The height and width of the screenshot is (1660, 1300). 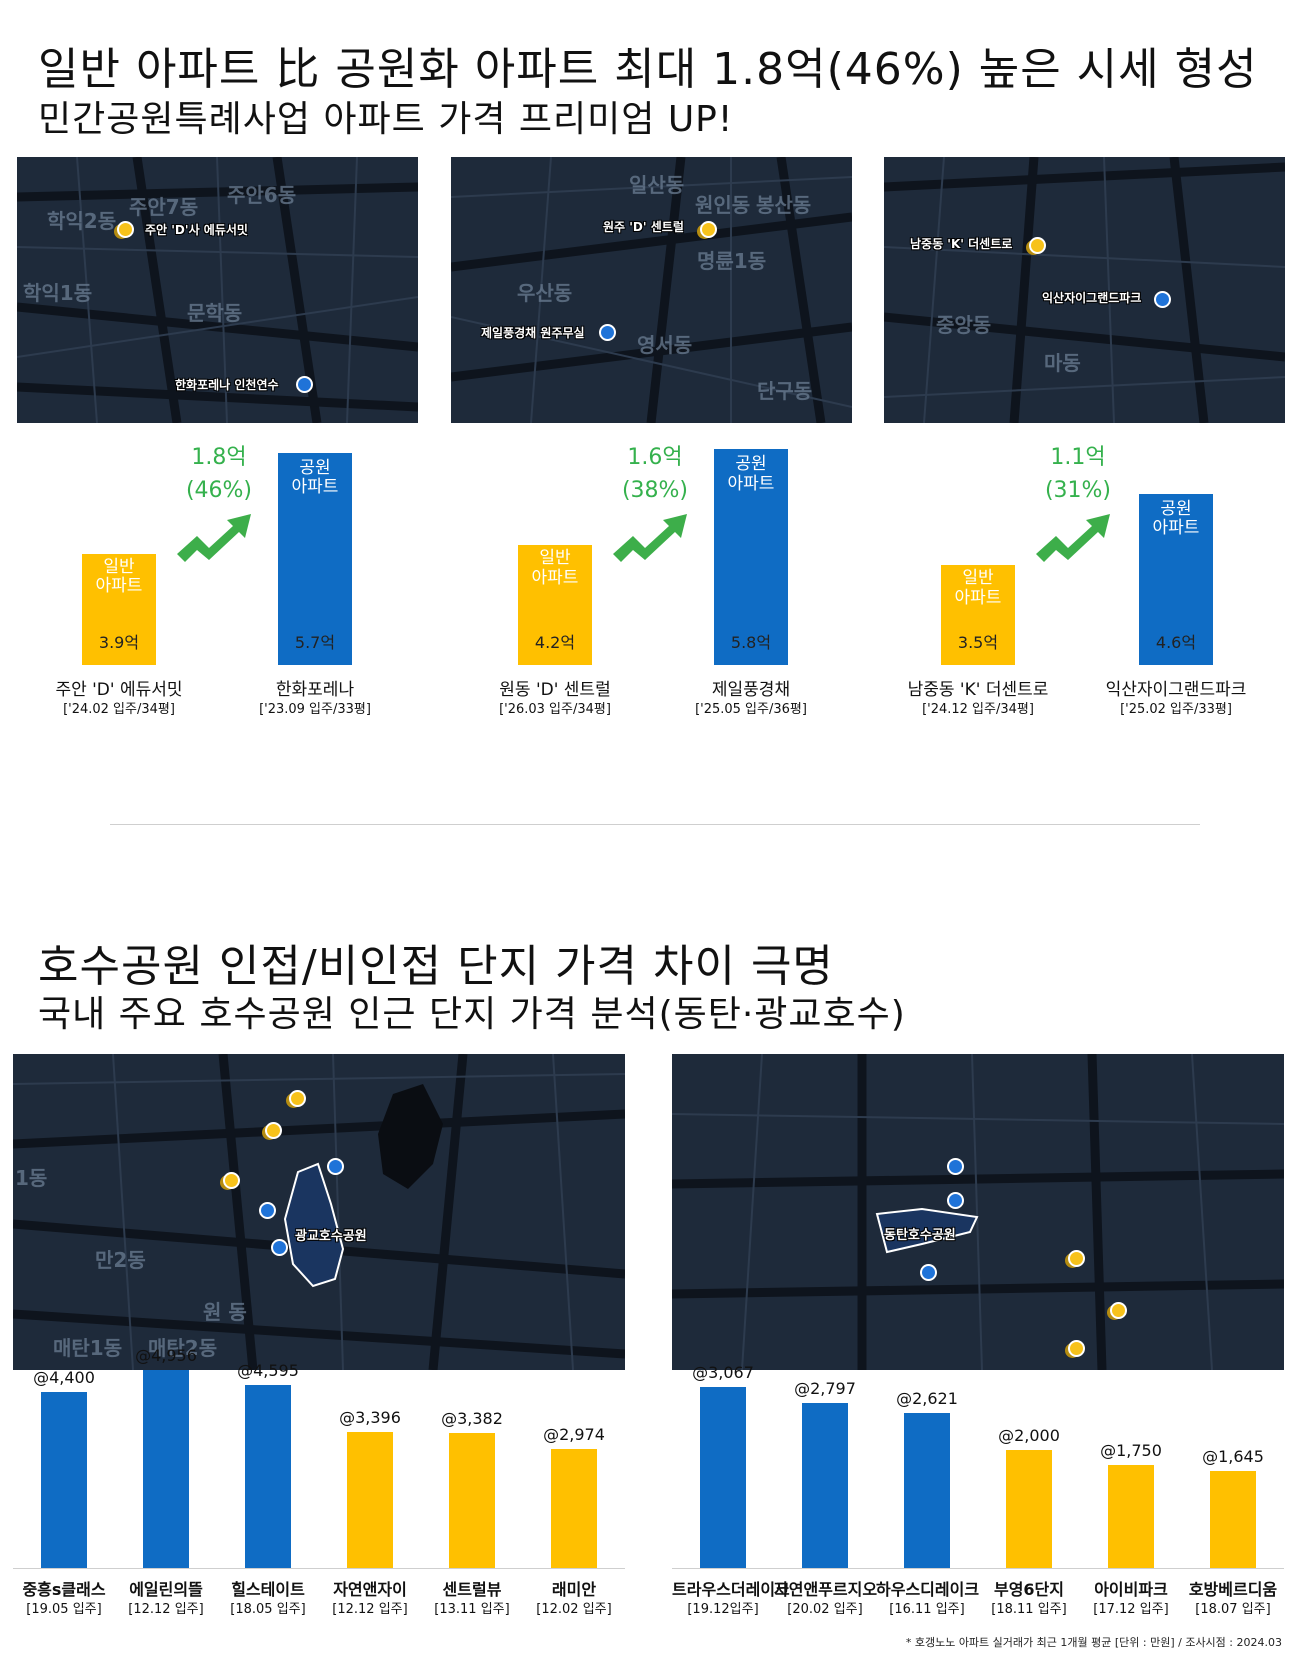 I want to click on district-label: 영서동, so click(x=665, y=345).